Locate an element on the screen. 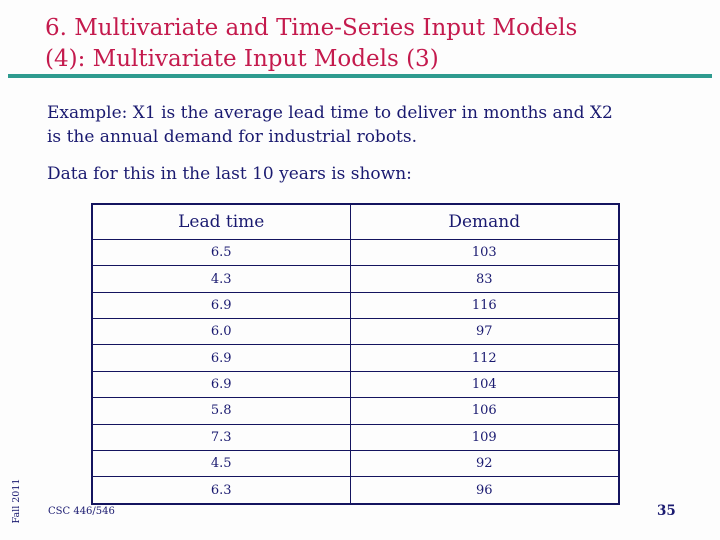 The width and height of the screenshot is (720, 540). lead-time-value: 4.3 is located at coordinates (221, 279).